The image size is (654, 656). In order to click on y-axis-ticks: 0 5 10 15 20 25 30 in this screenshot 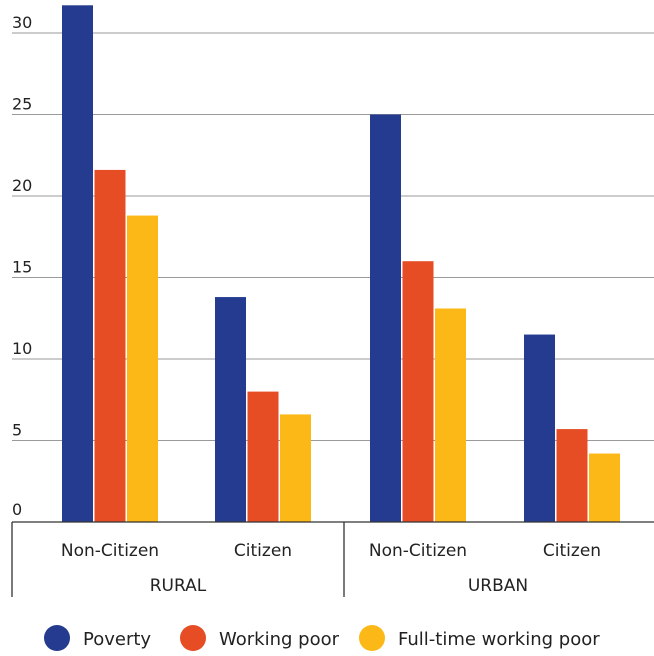, I will do `click(22, 266)`.